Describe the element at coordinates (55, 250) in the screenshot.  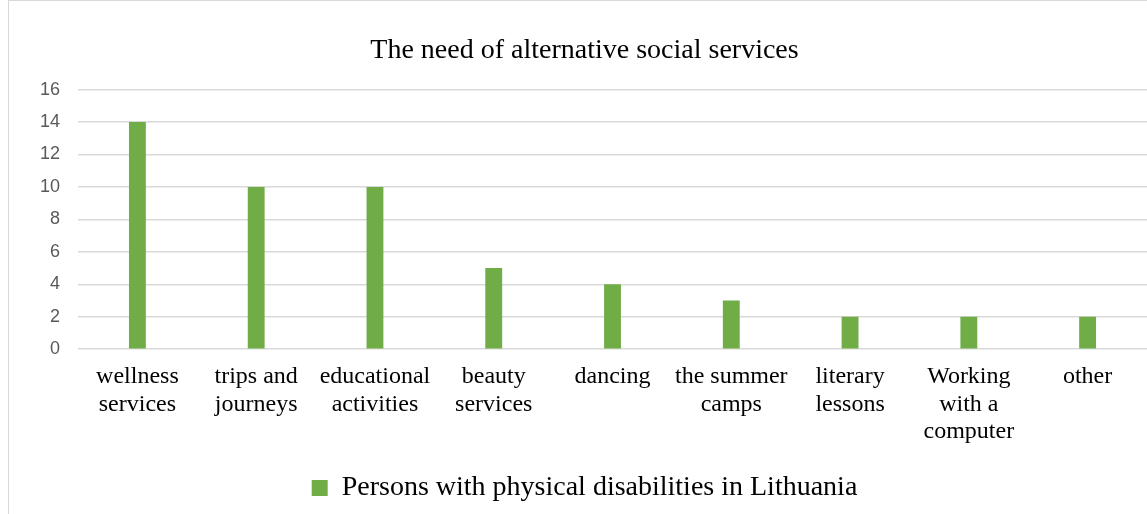
I see `y-tick-label: 6` at that location.